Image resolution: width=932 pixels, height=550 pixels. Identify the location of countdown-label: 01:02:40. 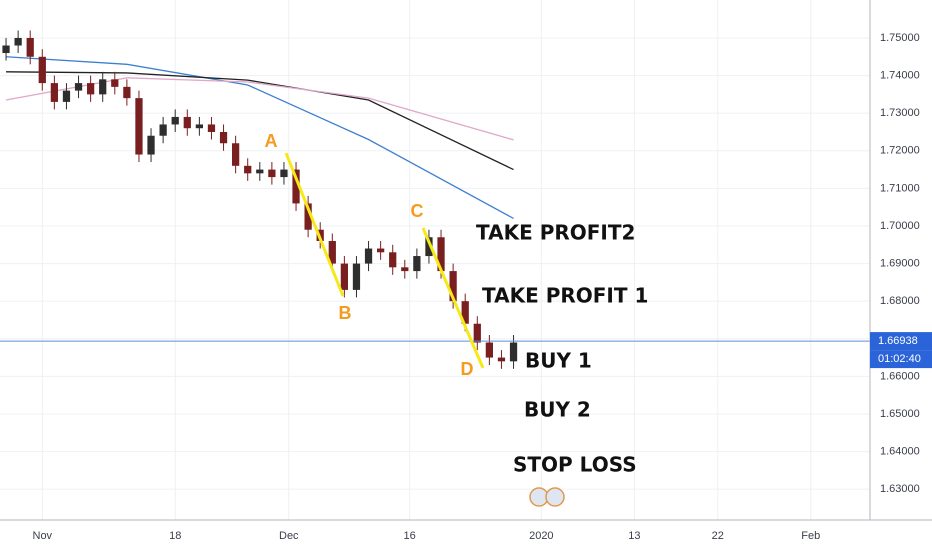
(899, 359).